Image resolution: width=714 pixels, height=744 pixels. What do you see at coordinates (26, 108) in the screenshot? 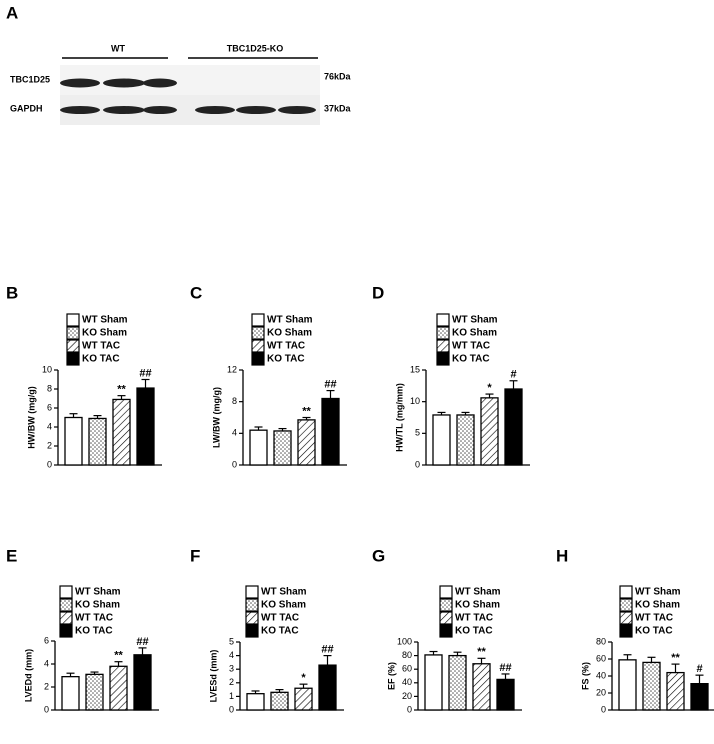
I see `row-label: GAPDH` at bounding box center [26, 108].